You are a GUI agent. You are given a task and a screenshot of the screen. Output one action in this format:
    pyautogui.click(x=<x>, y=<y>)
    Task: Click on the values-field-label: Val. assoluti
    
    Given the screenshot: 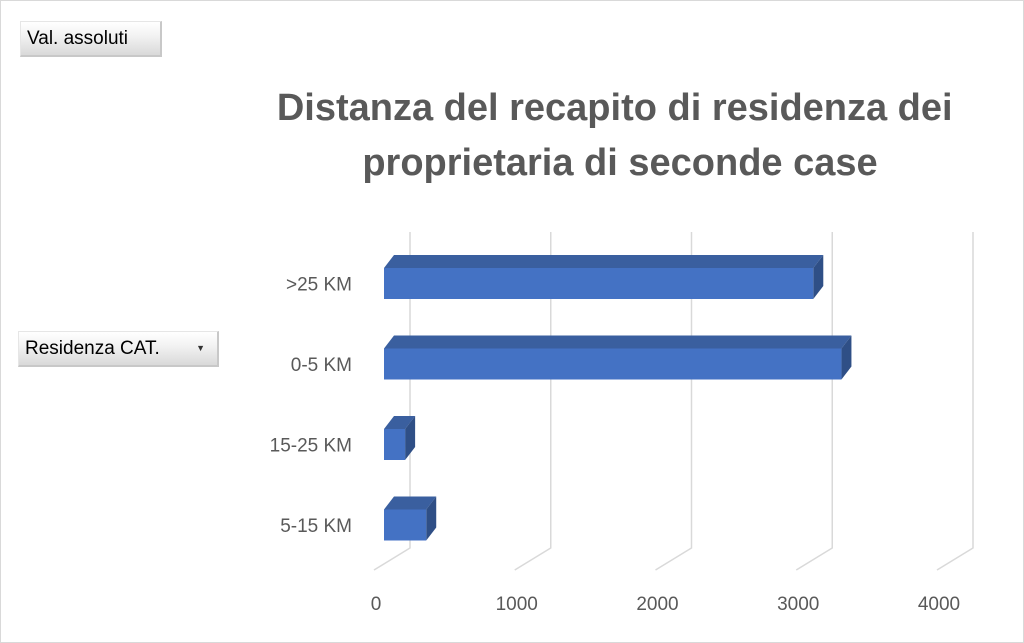 What is the action you would take?
    pyautogui.click(x=78, y=38)
    